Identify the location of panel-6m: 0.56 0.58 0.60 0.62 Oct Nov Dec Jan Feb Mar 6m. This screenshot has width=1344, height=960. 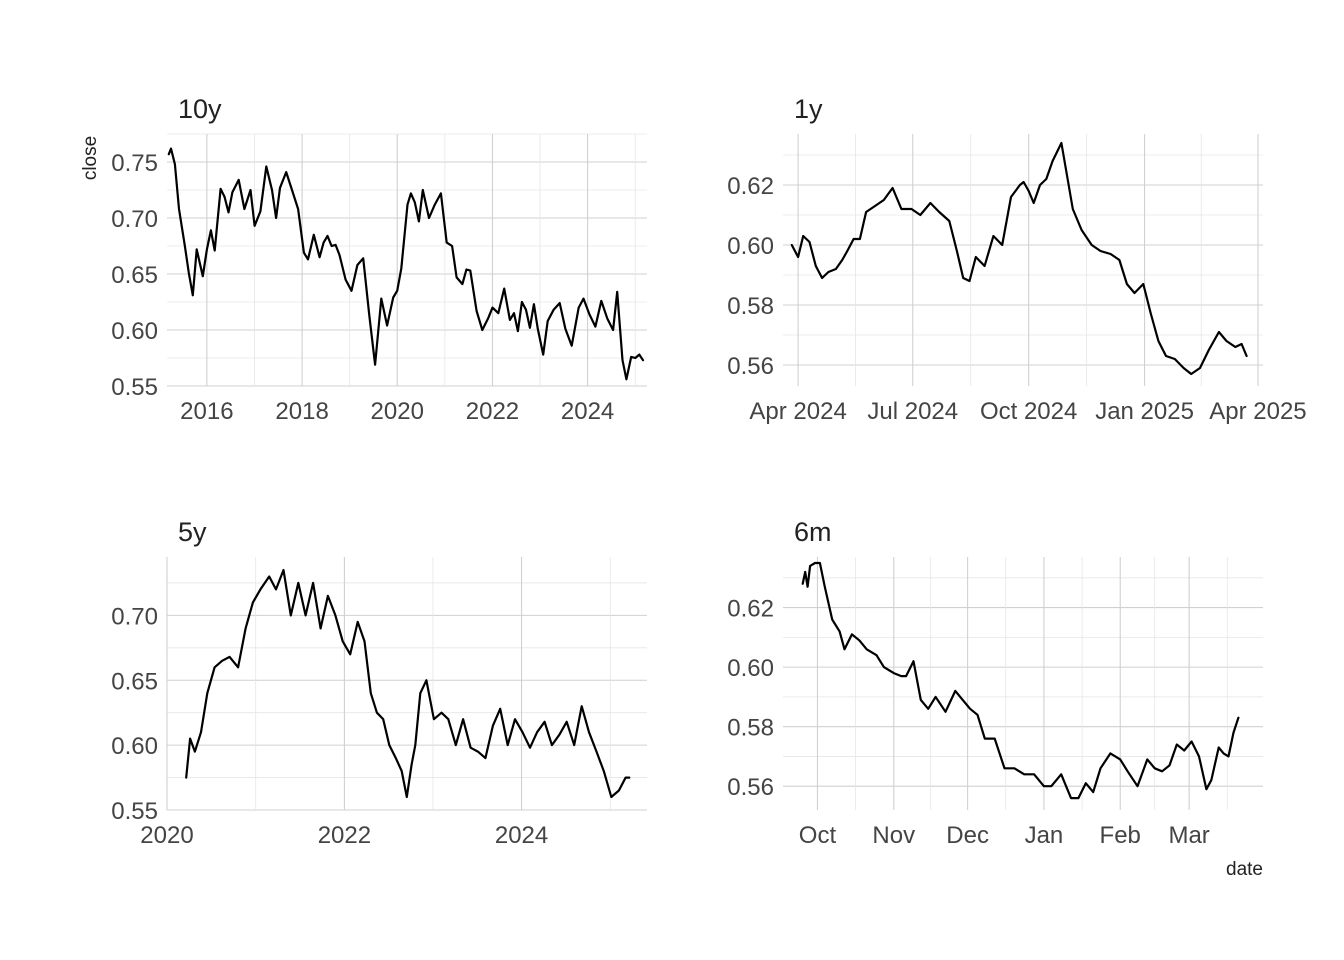
(995, 683).